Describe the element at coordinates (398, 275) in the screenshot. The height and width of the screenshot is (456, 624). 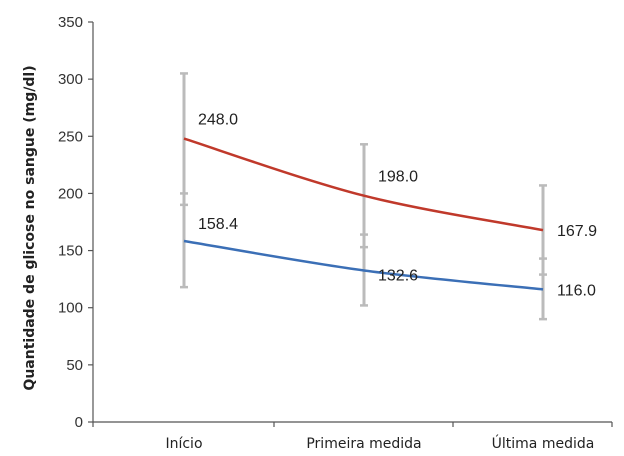
I see `data-label: 132.6` at that location.